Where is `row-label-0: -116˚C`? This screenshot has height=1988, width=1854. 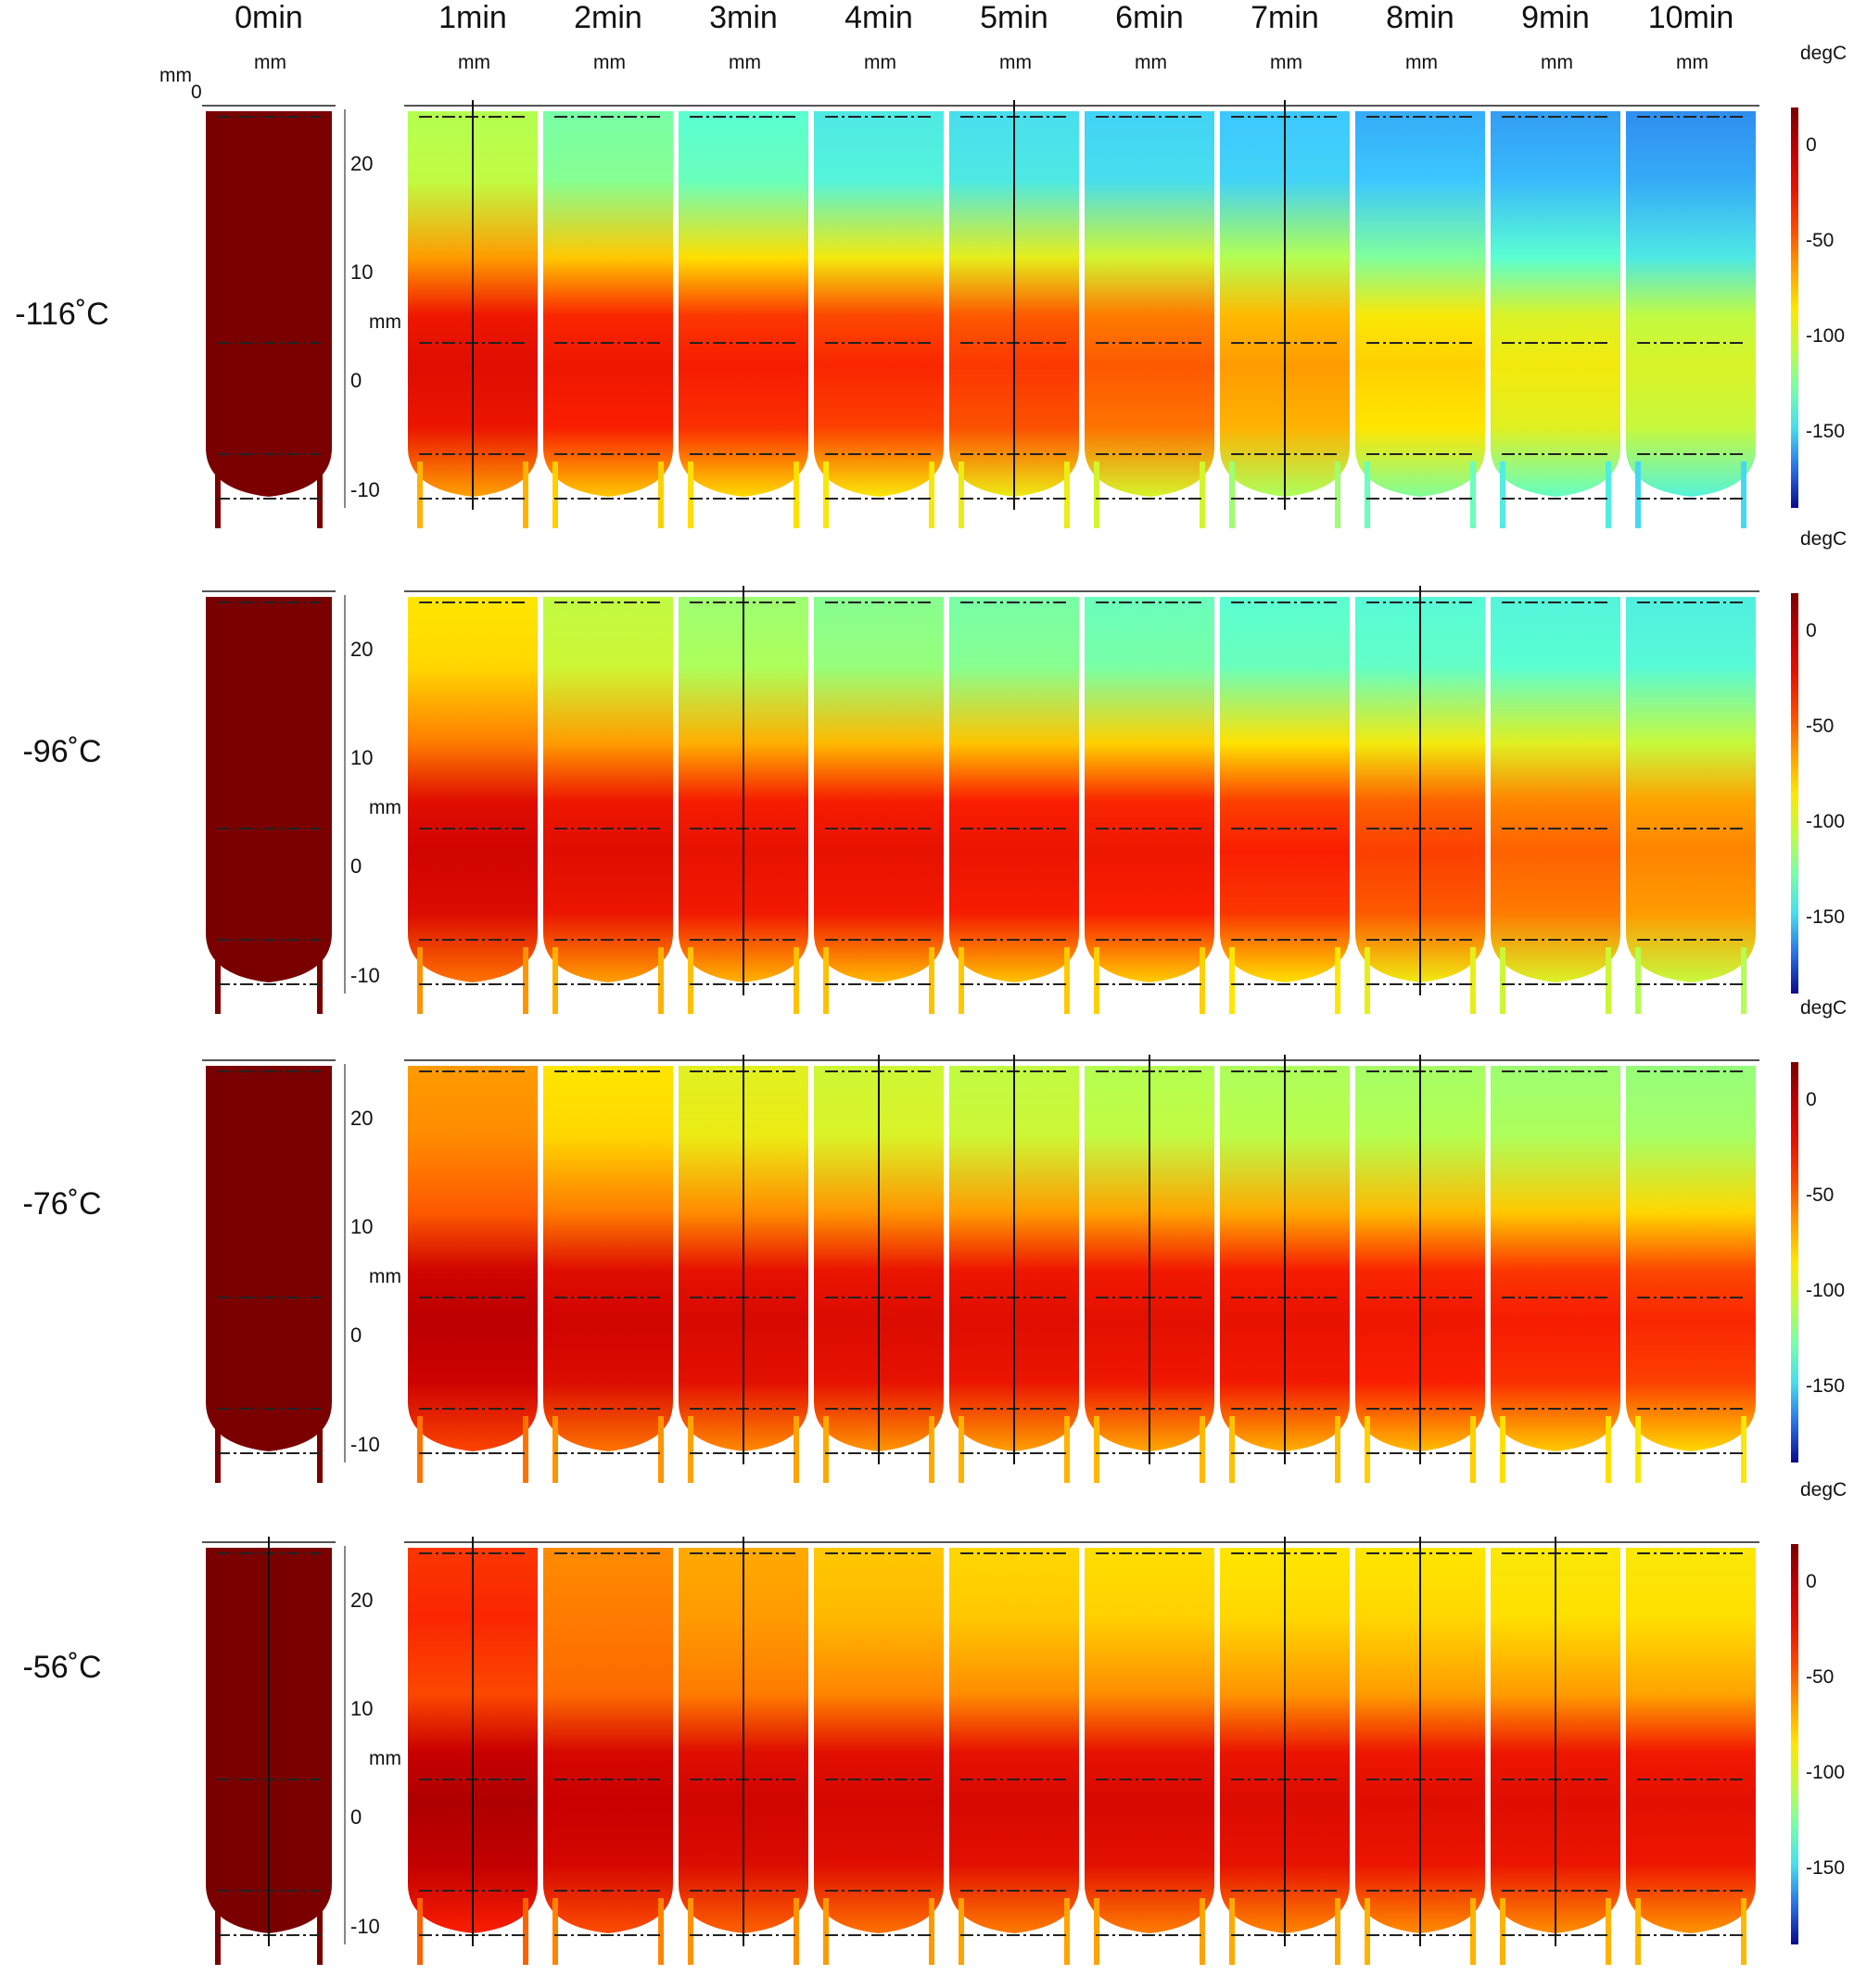 row-label-0: -116˚C is located at coordinates (62, 314).